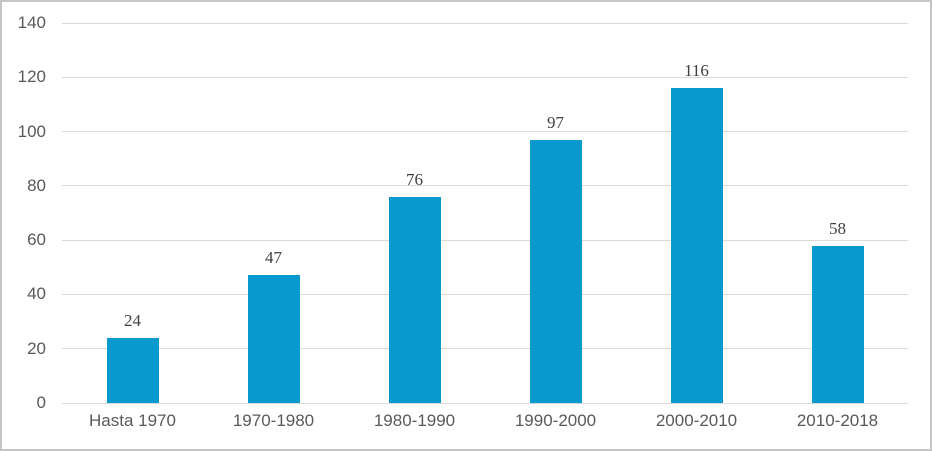  Describe the element at coordinates (273, 339) in the screenshot. I see `bar-1970-1980` at that location.